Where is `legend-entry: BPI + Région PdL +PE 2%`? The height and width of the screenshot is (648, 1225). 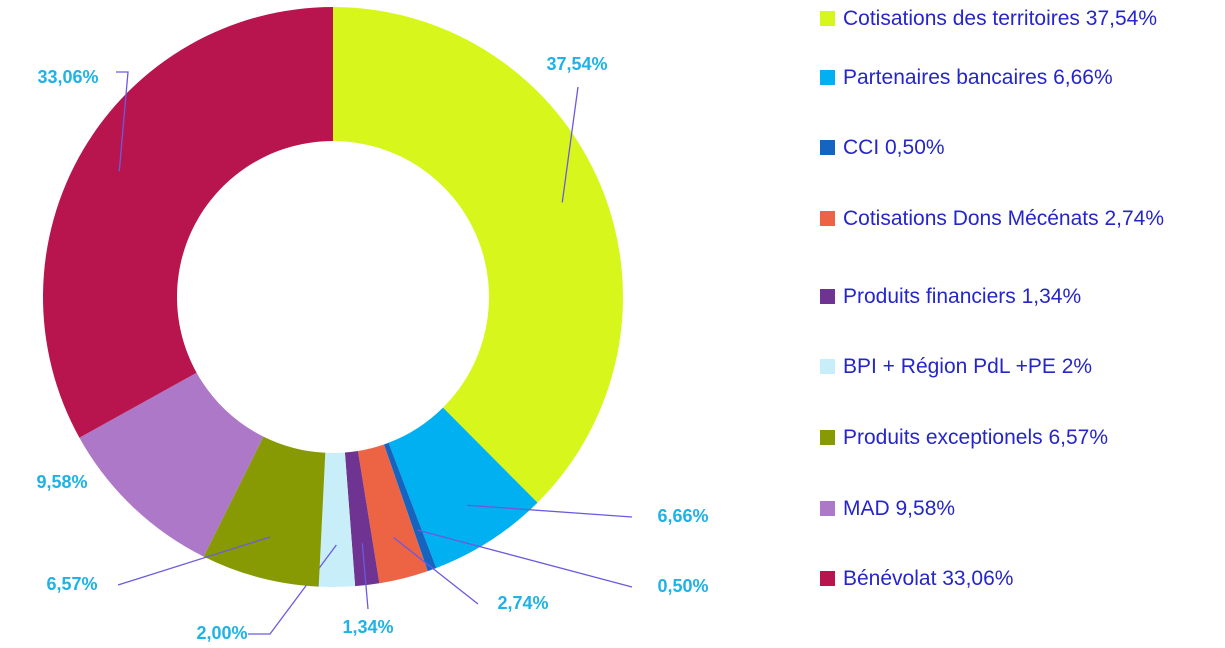
legend-entry: BPI + Région PdL +PE 2% is located at coordinates (1007, 366).